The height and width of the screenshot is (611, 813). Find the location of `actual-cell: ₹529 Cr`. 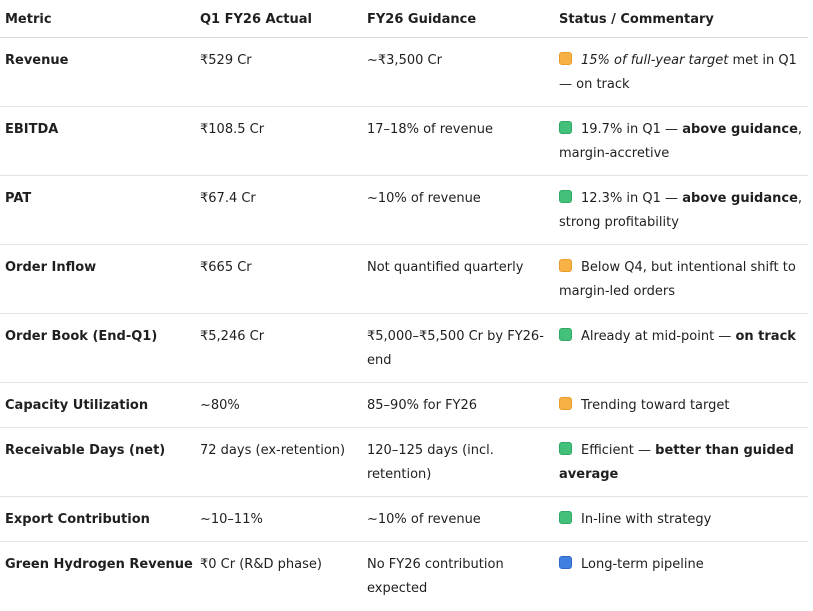

actual-cell: ₹529 Cr is located at coordinates (226, 60).